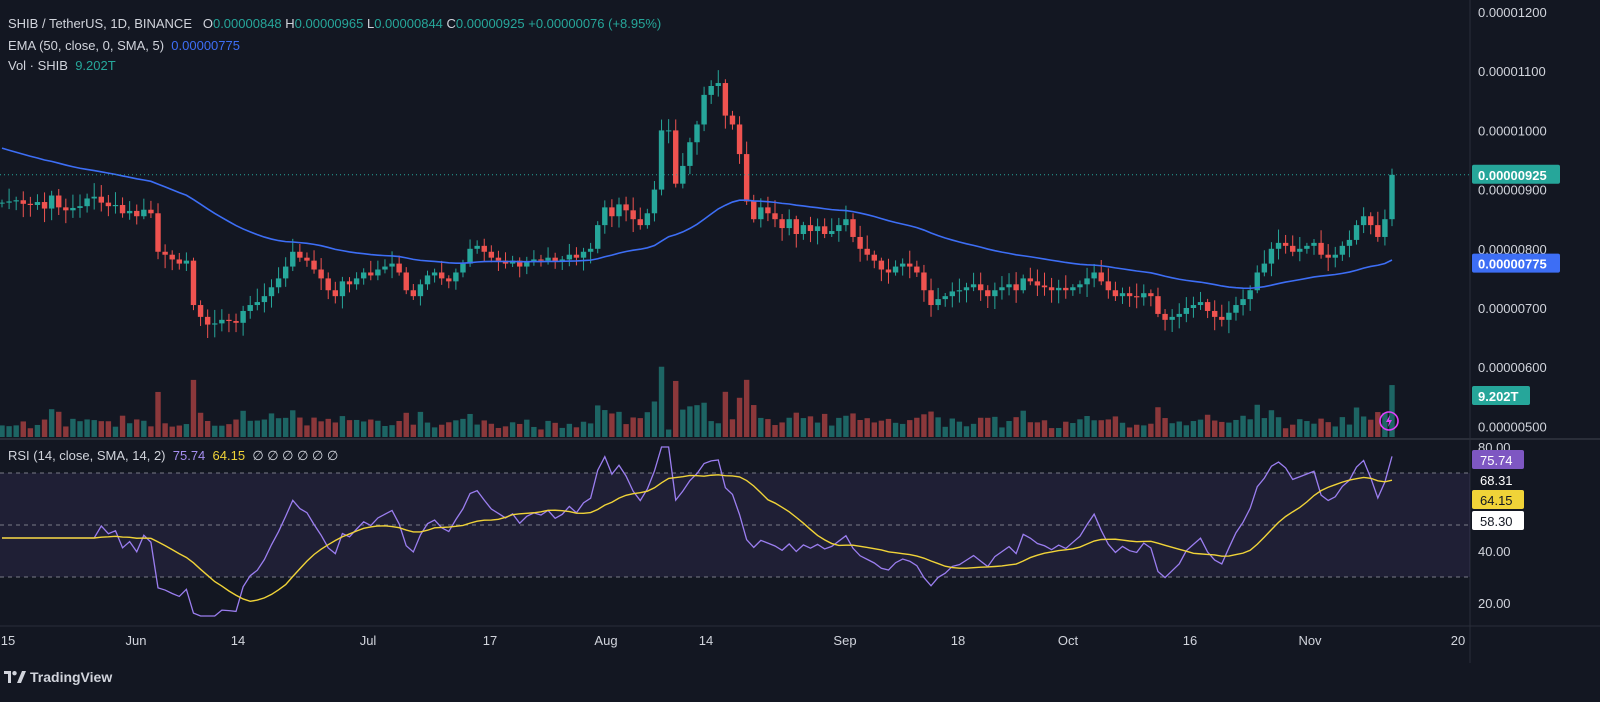 The image size is (1600, 702). Describe the element at coordinates (706, 640) in the screenshot. I see `time-axis-label: 14` at that location.